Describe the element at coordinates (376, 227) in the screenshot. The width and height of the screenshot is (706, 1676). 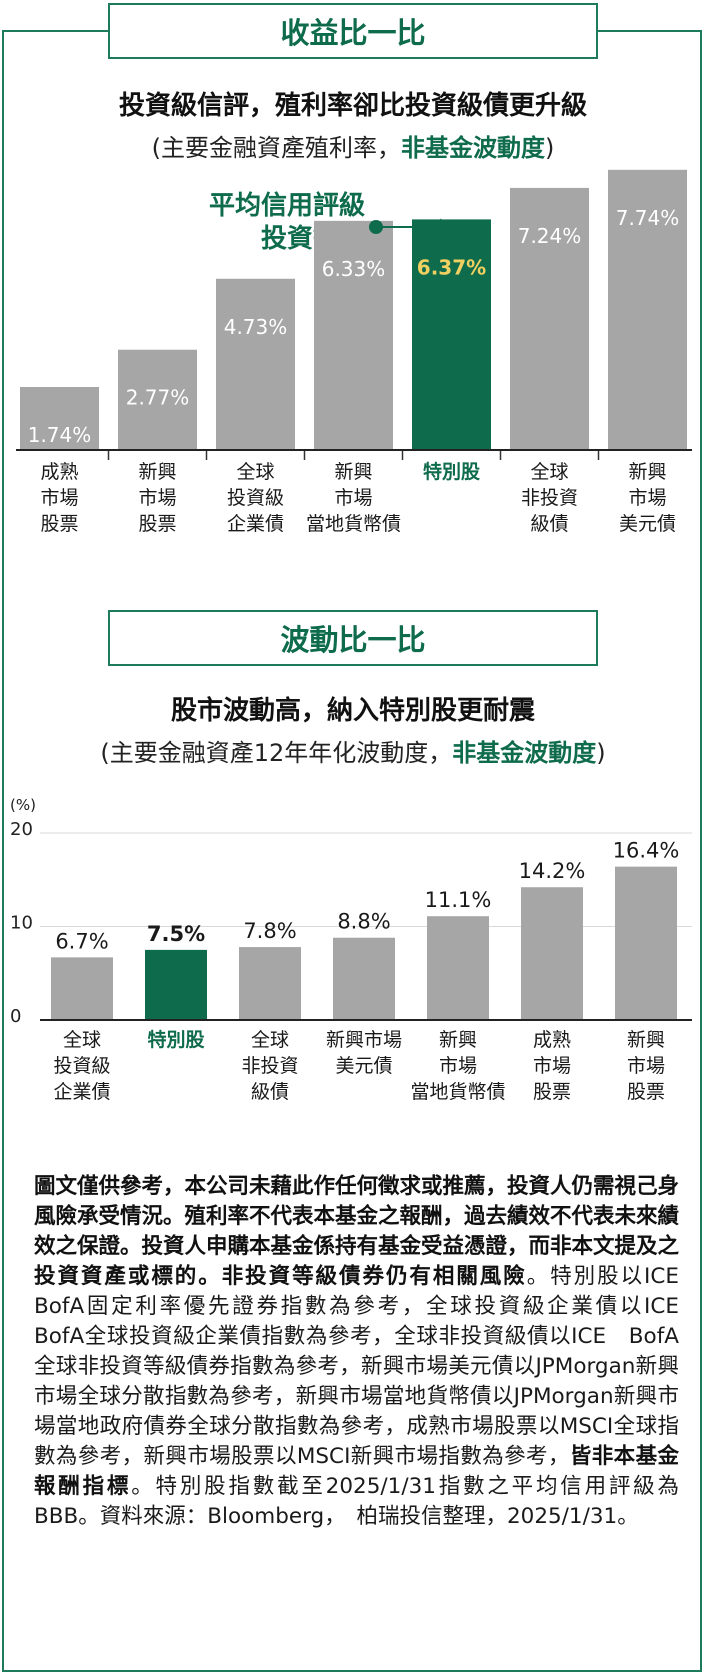
I see `callout-dot` at that location.